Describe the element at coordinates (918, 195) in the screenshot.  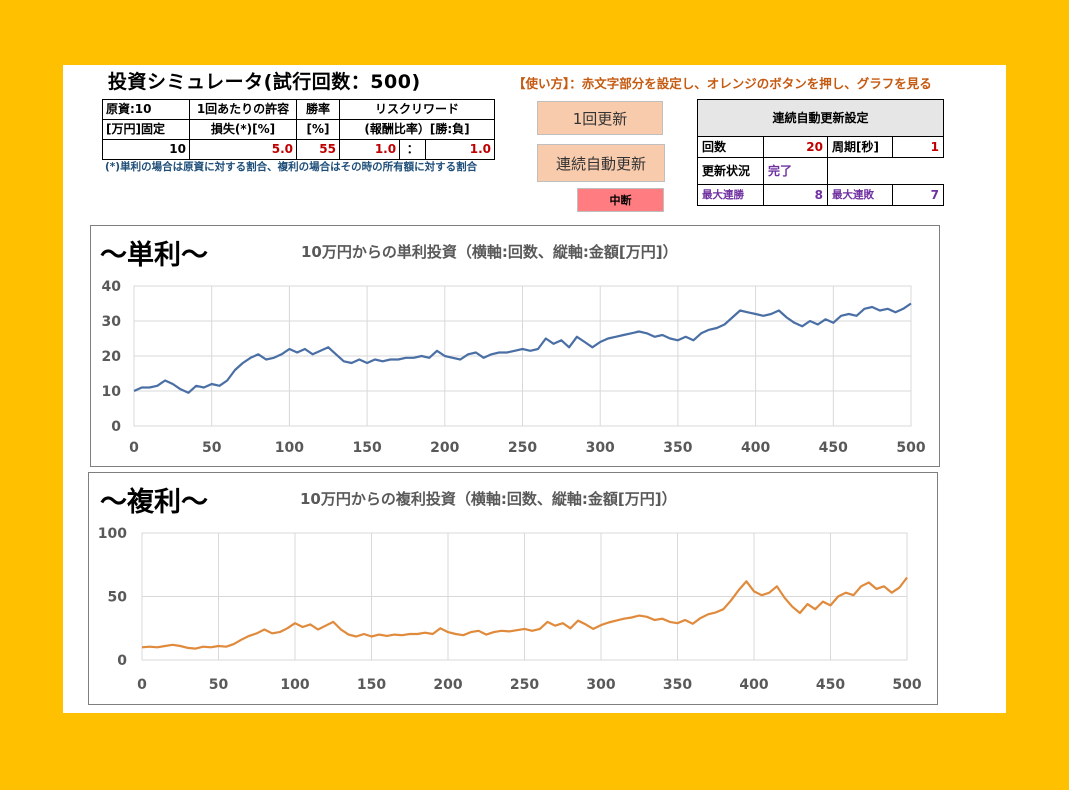
I see `max-loss-streak-value: 7` at that location.